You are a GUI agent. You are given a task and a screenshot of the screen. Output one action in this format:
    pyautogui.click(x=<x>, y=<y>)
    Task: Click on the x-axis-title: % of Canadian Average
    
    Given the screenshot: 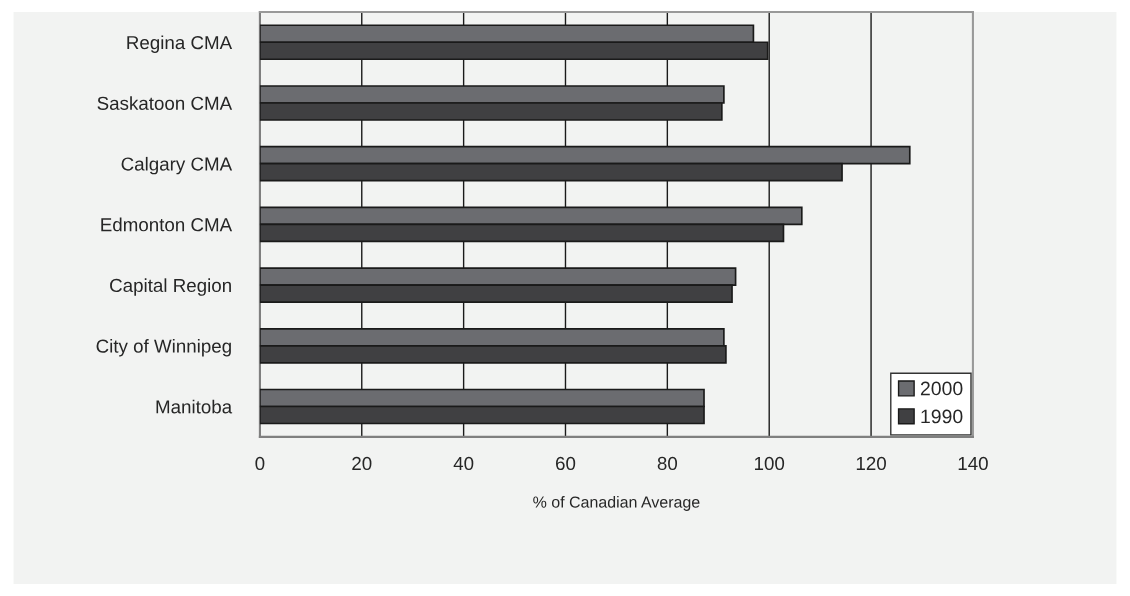 What is the action you would take?
    pyautogui.click(x=616, y=503)
    